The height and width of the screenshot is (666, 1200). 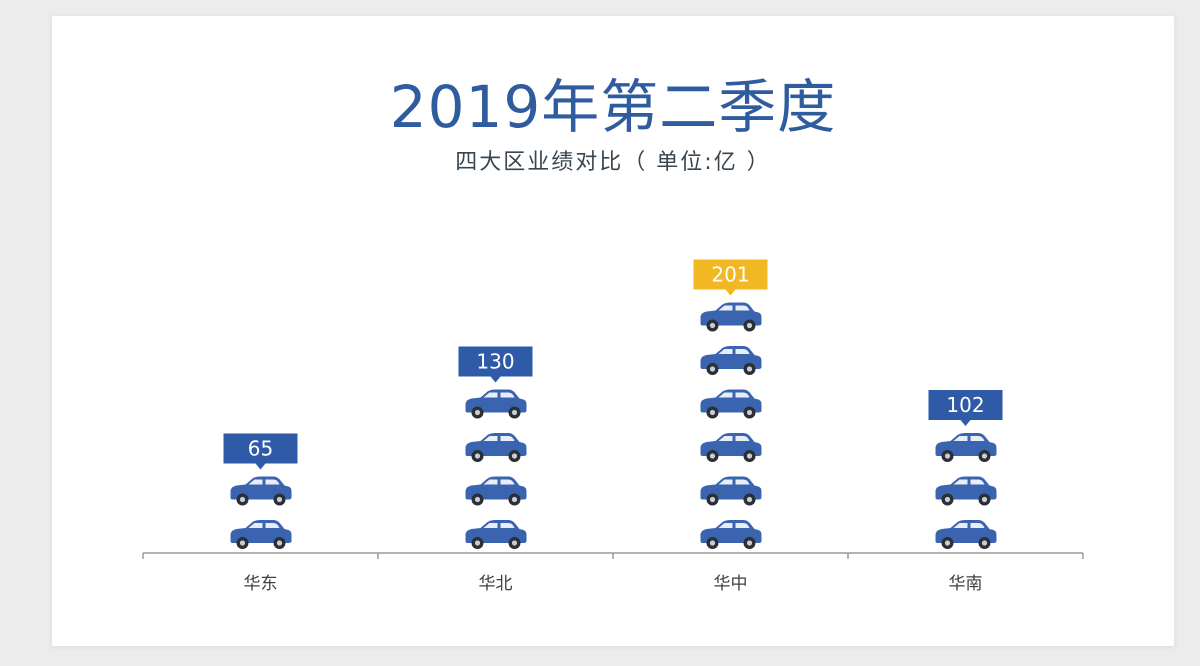 I want to click on svg-text: 102, so click(x=965, y=405).